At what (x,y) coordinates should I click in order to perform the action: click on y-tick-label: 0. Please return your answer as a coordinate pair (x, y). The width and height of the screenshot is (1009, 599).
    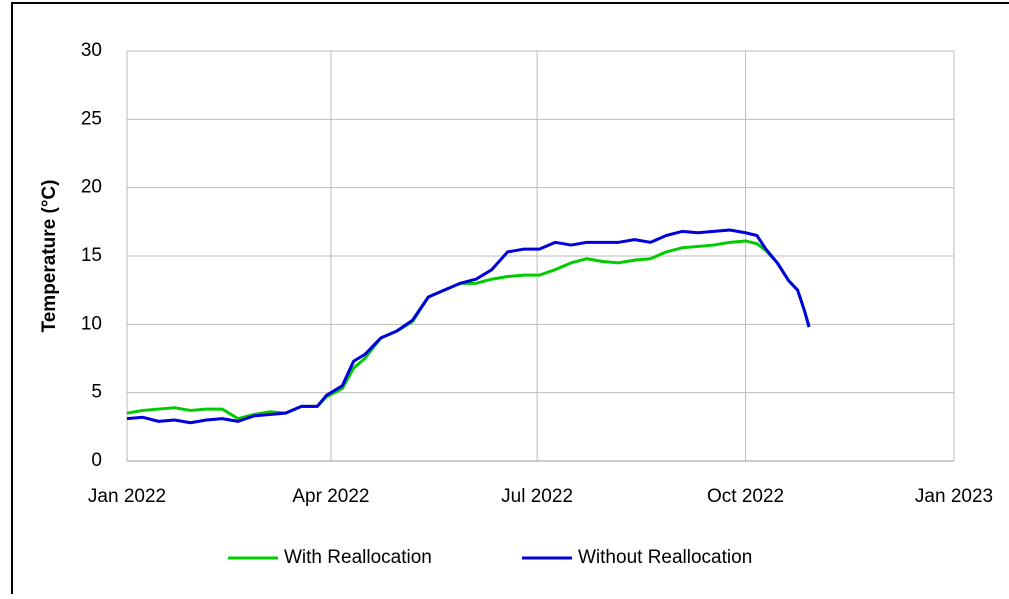
    Looking at the image, I should click on (96, 460).